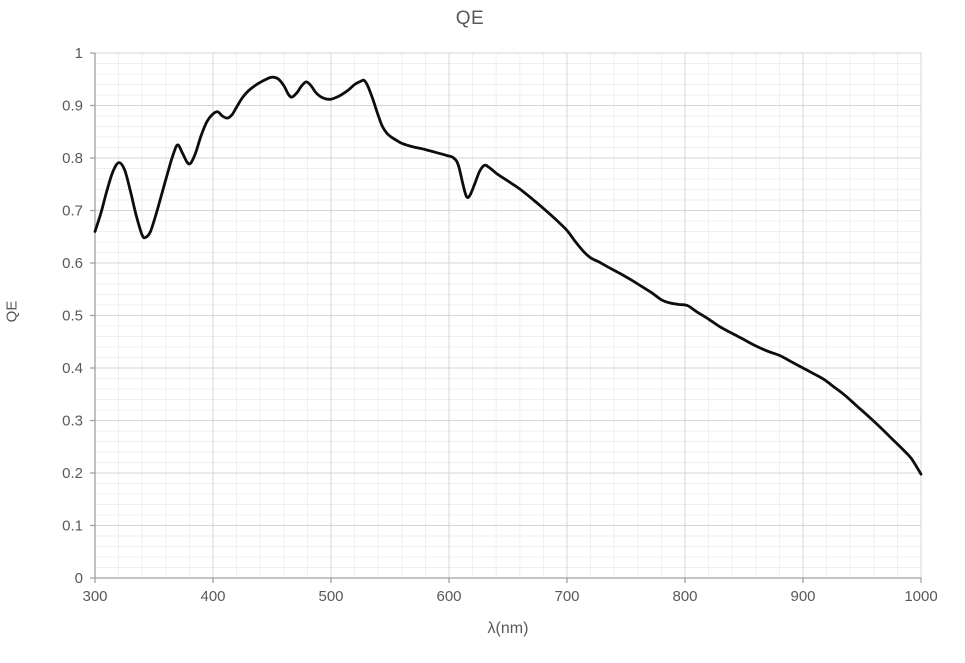 The width and height of the screenshot is (965, 663). I want to click on y-tick-label: 0.5, so click(72, 316).